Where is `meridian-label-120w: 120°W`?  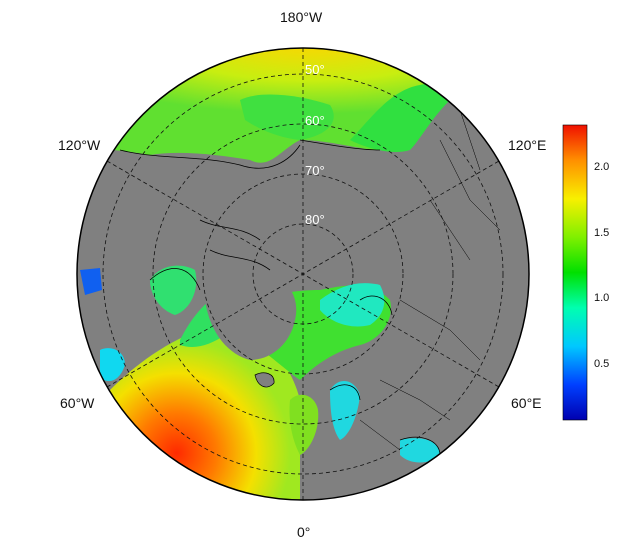
meridian-label-120w: 120°W is located at coordinates (79, 145).